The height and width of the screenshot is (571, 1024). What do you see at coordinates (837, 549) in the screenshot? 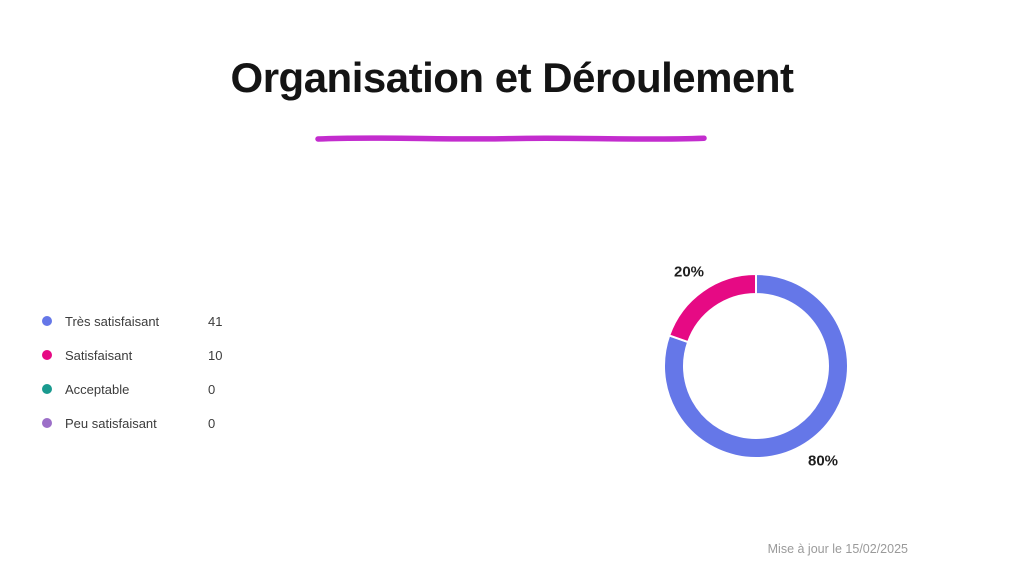
I see `footer-update-note: Mise à jour le 15/02/2025` at bounding box center [837, 549].